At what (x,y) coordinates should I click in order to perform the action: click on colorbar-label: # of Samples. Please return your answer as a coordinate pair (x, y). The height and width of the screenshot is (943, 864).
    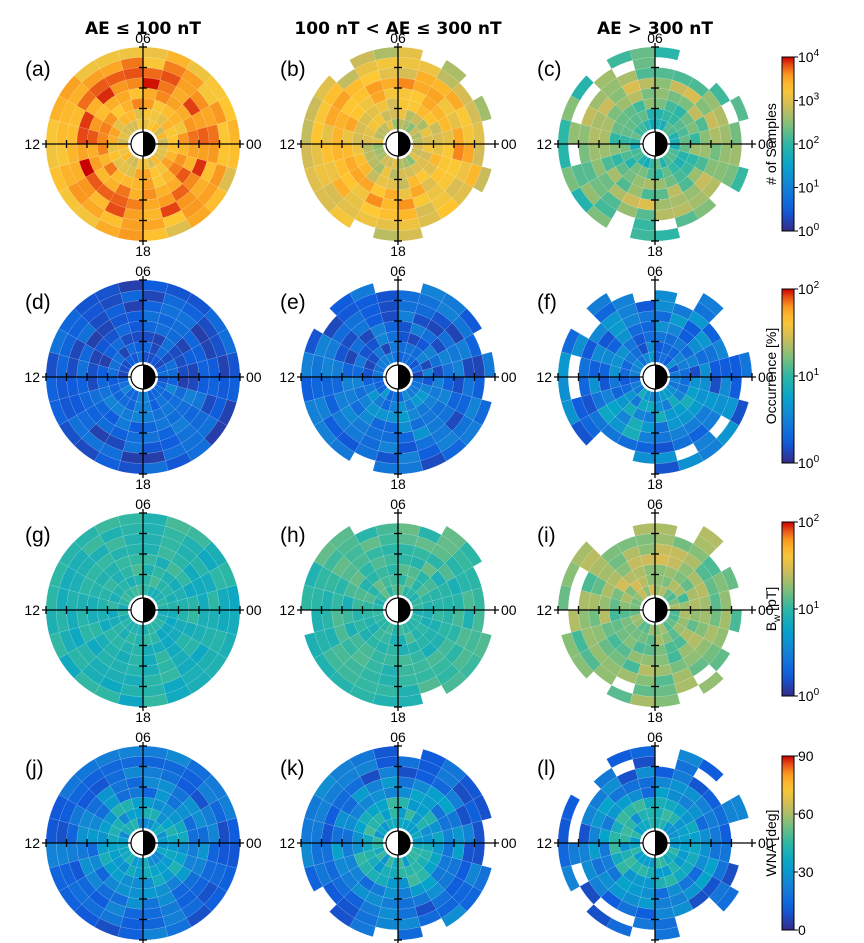
    Looking at the image, I should click on (771, 144).